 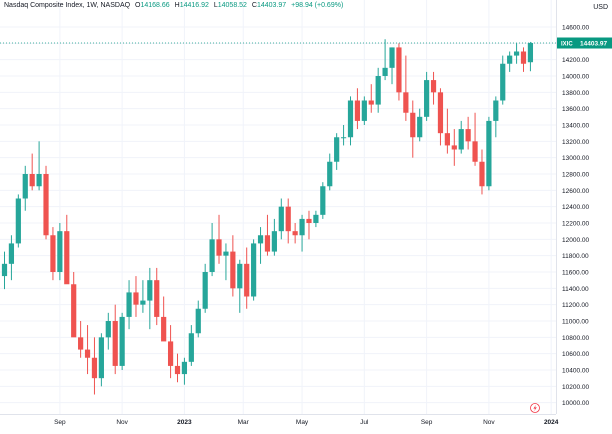 I want to click on symbol-title: Nasdaq Composite Index, 1W, NASDAQ, so click(x=67, y=5).